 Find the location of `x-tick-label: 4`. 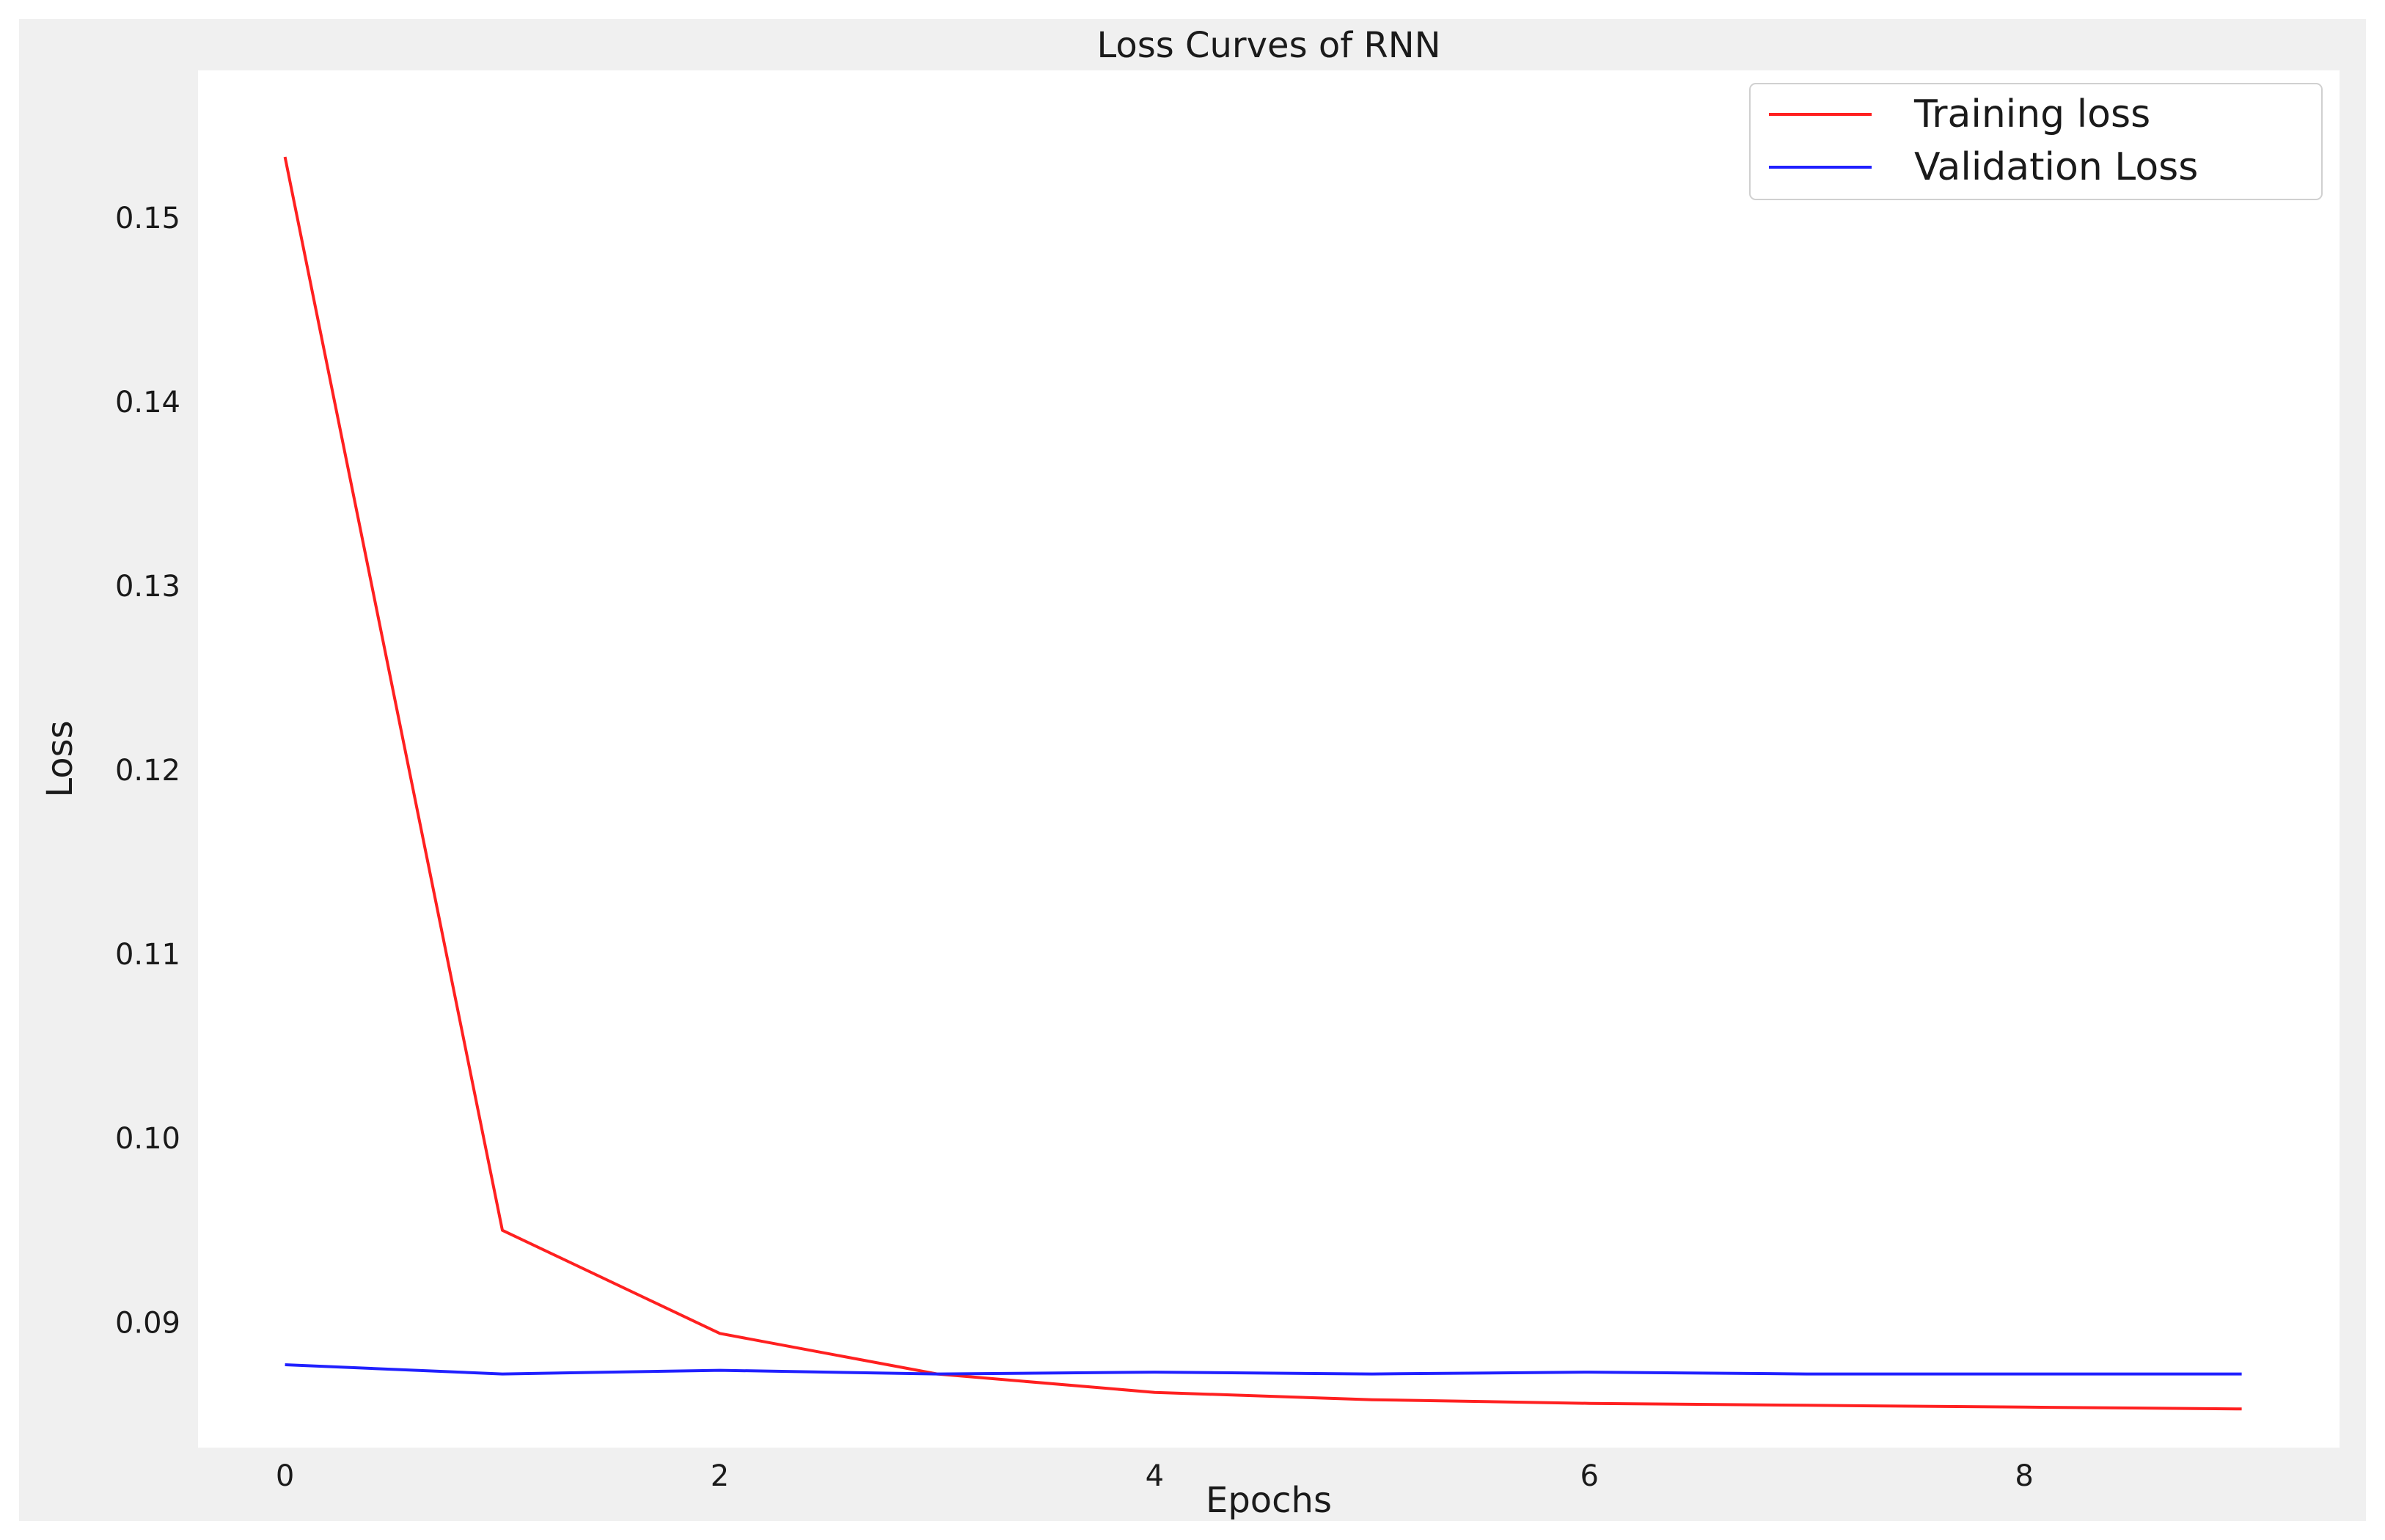

x-tick-label: 4 is located at coordinates (1155, 1476).